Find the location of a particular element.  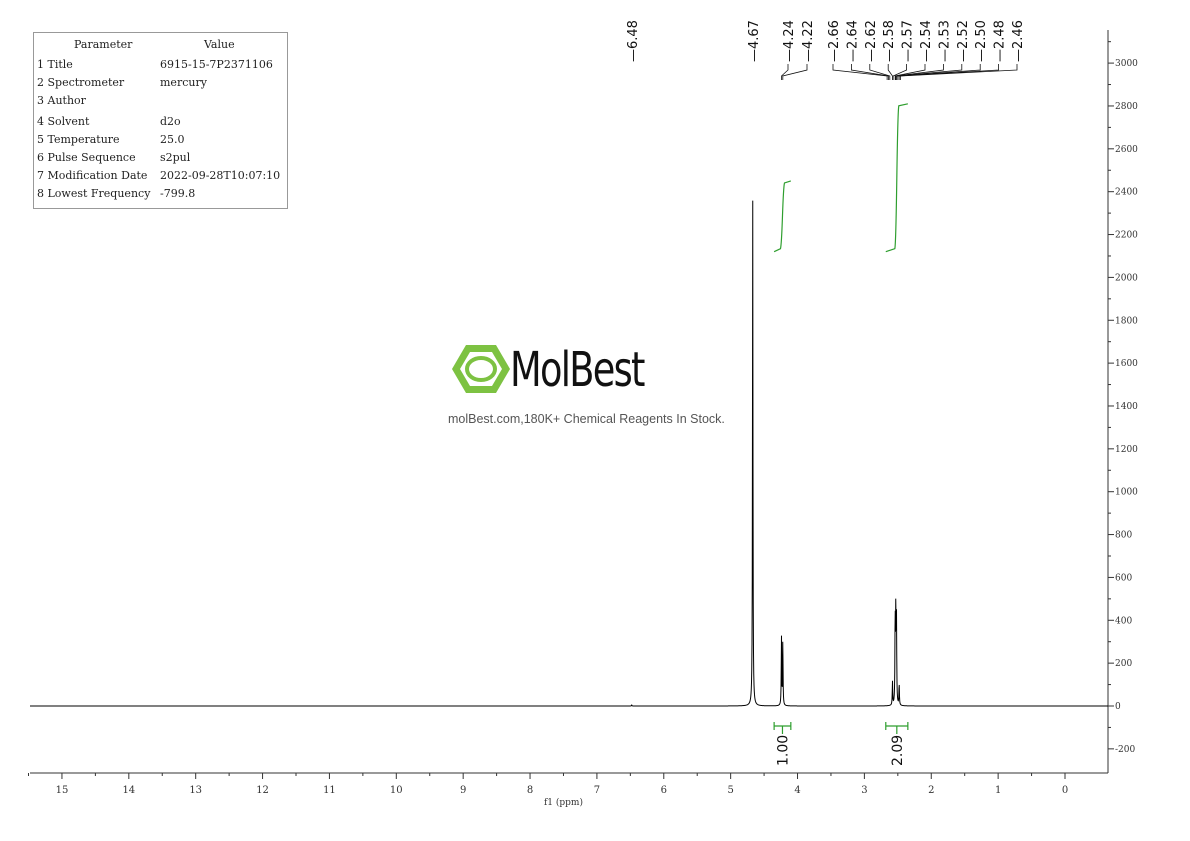

y-tick-label: 800 is located at coordinates (1123, 536).